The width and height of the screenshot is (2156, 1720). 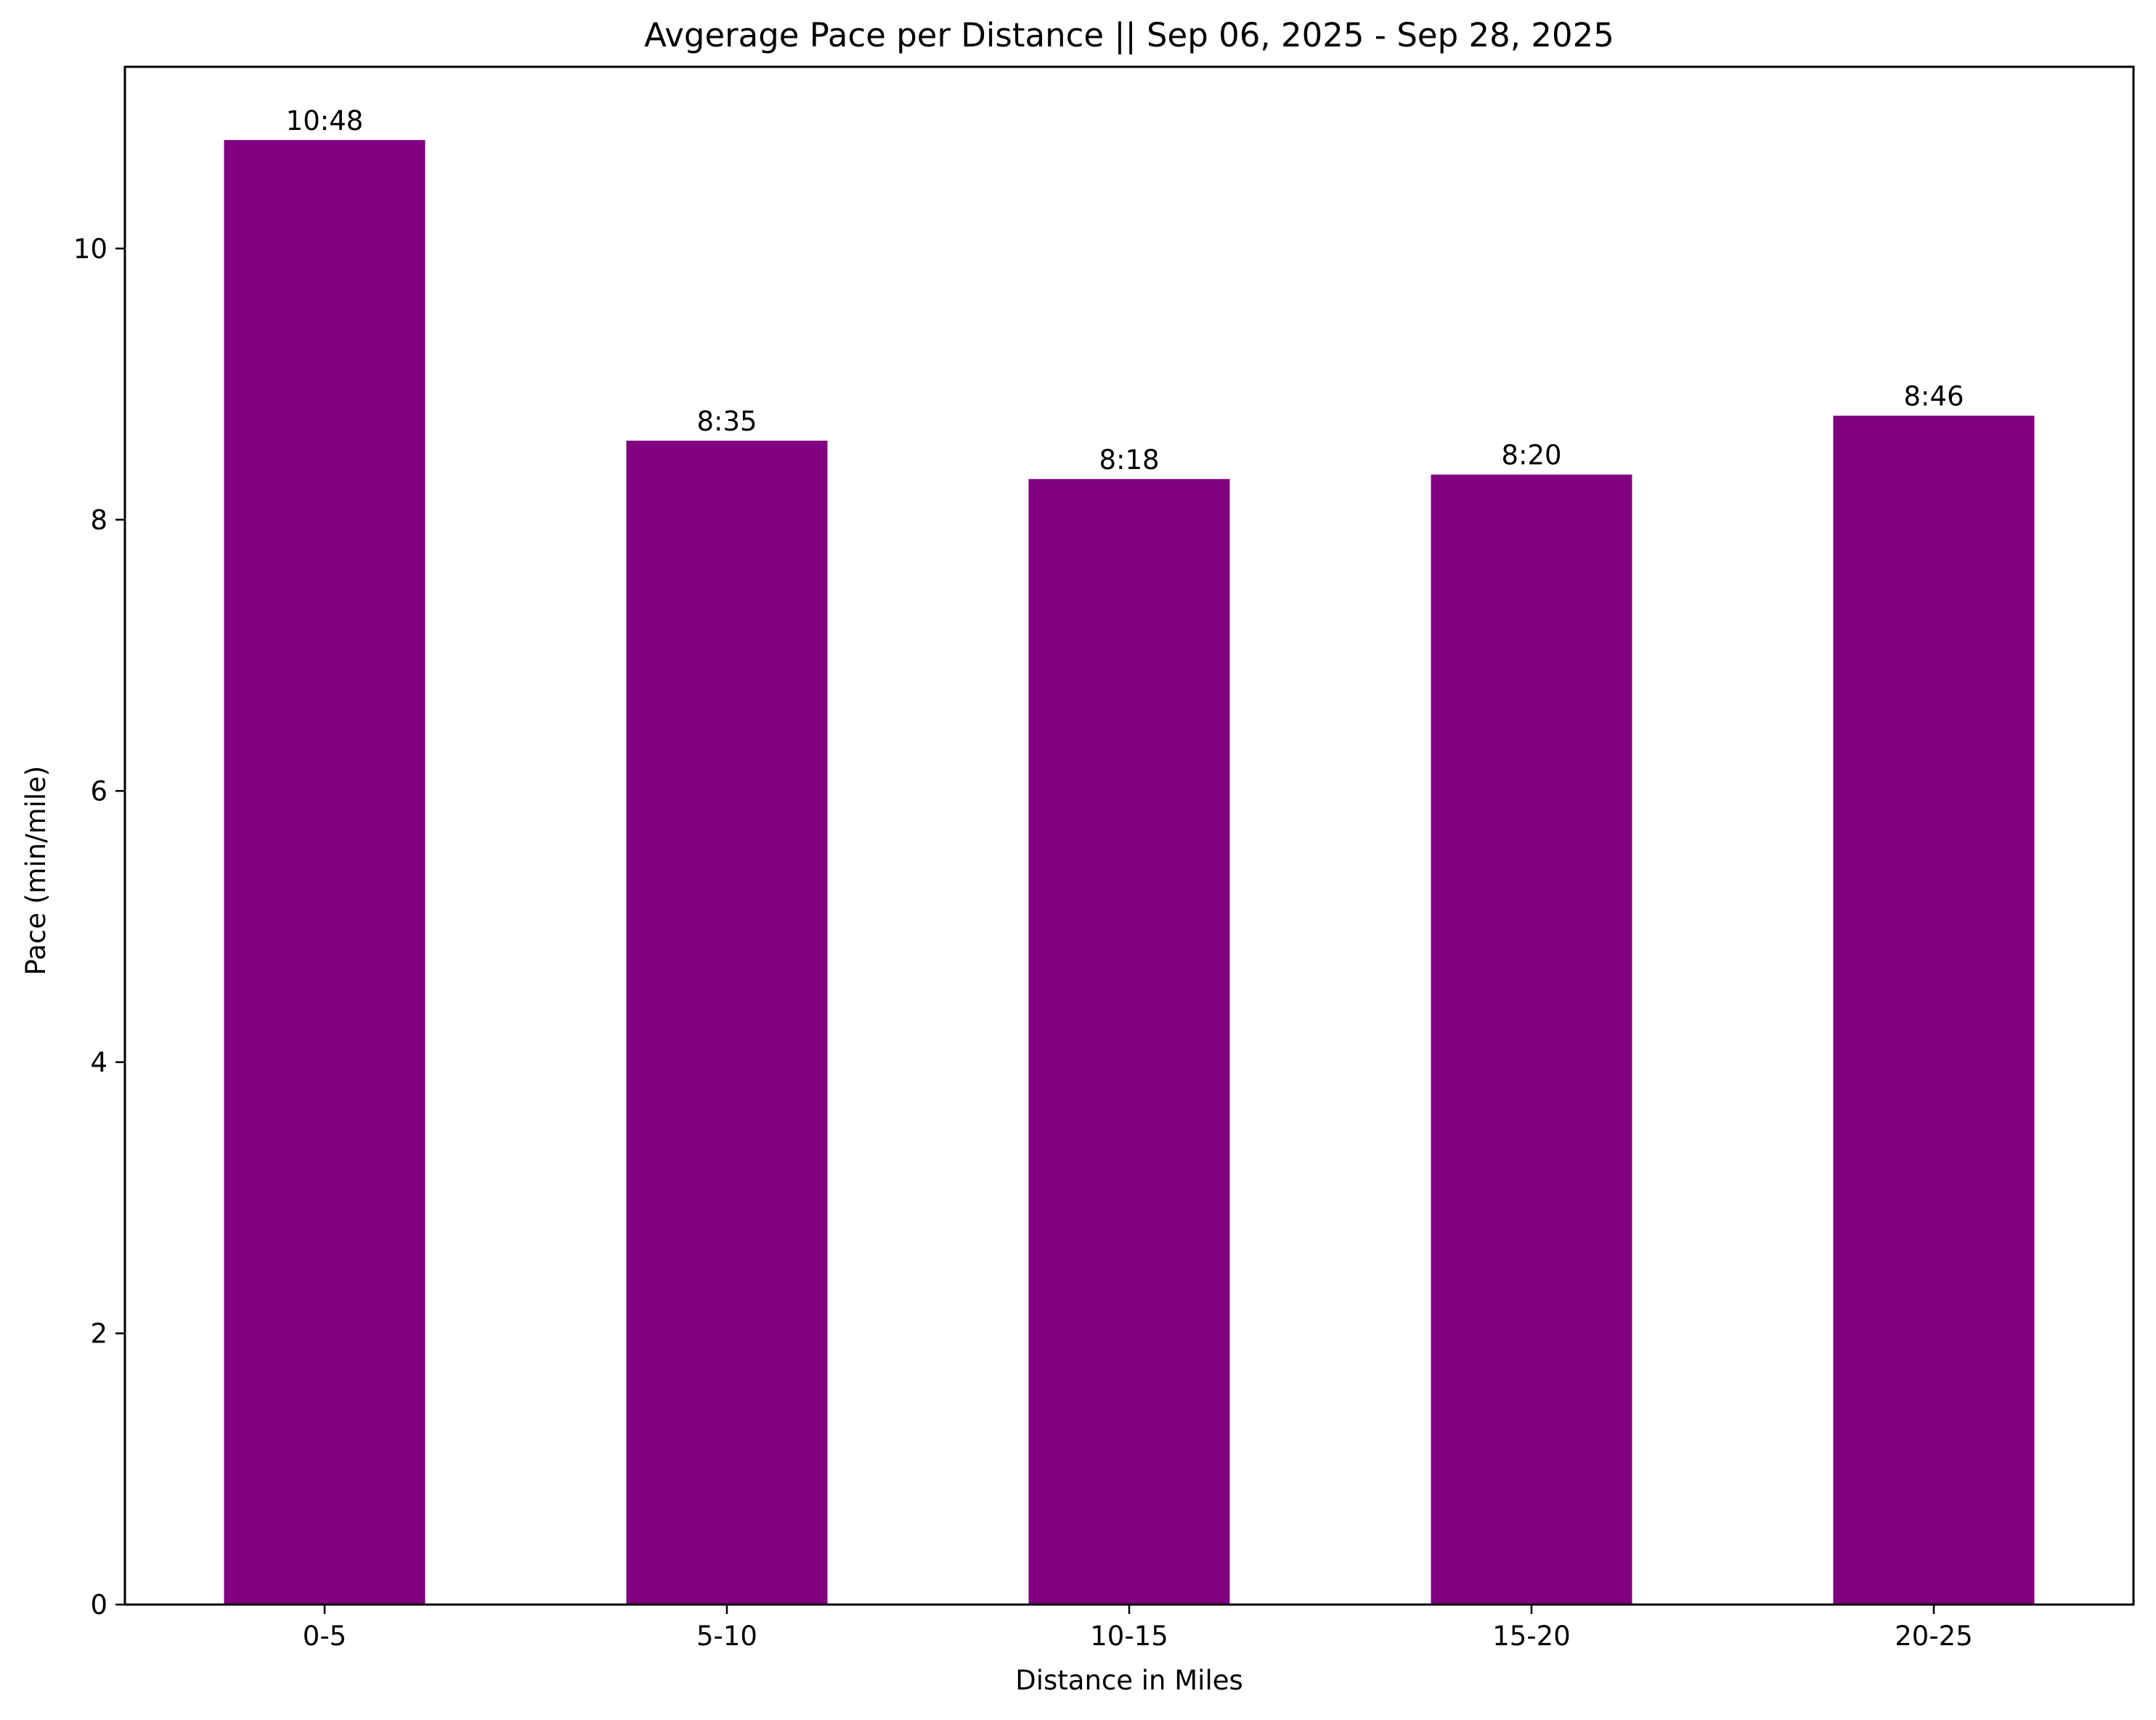 What do you see at coordinates (726, 1636) in the screenshot?
I see `x-tick-label: 5-10` at bounding box center [726, 1636].